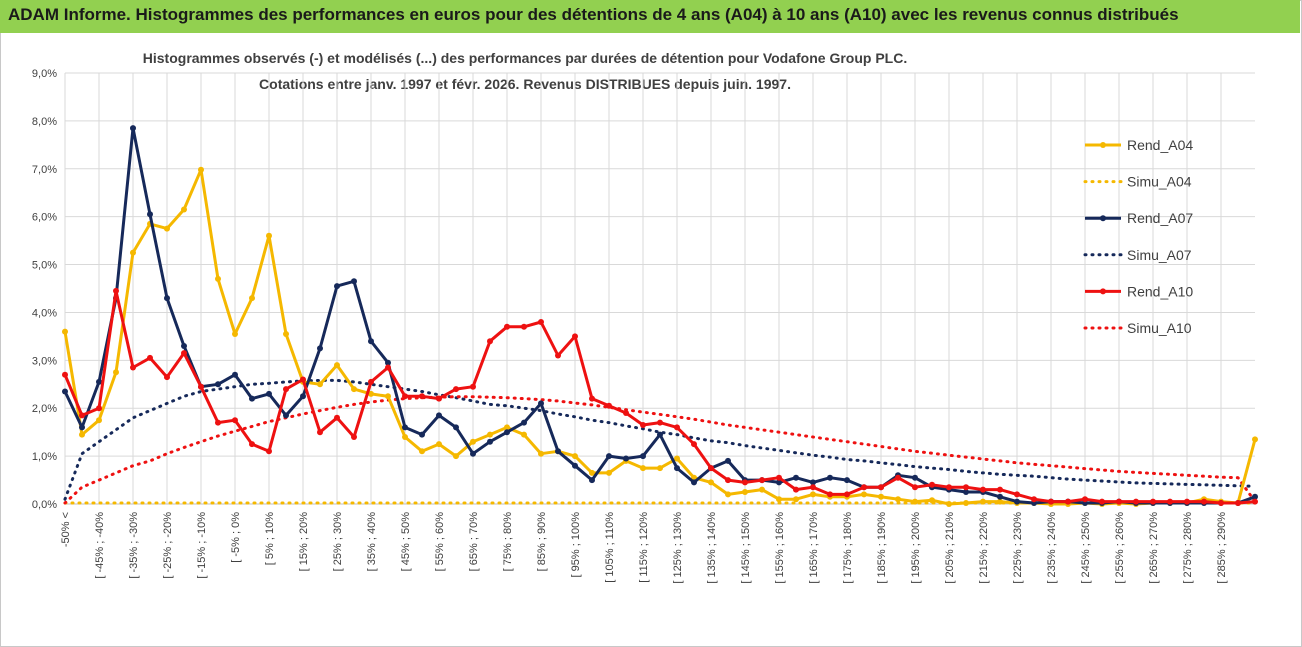 This screenshot has width=1302, height=647. Describe the element at coordinates (1188, 548) in the screenshot. I see `x-tick-label: [ 275% ; 280%` at that location.